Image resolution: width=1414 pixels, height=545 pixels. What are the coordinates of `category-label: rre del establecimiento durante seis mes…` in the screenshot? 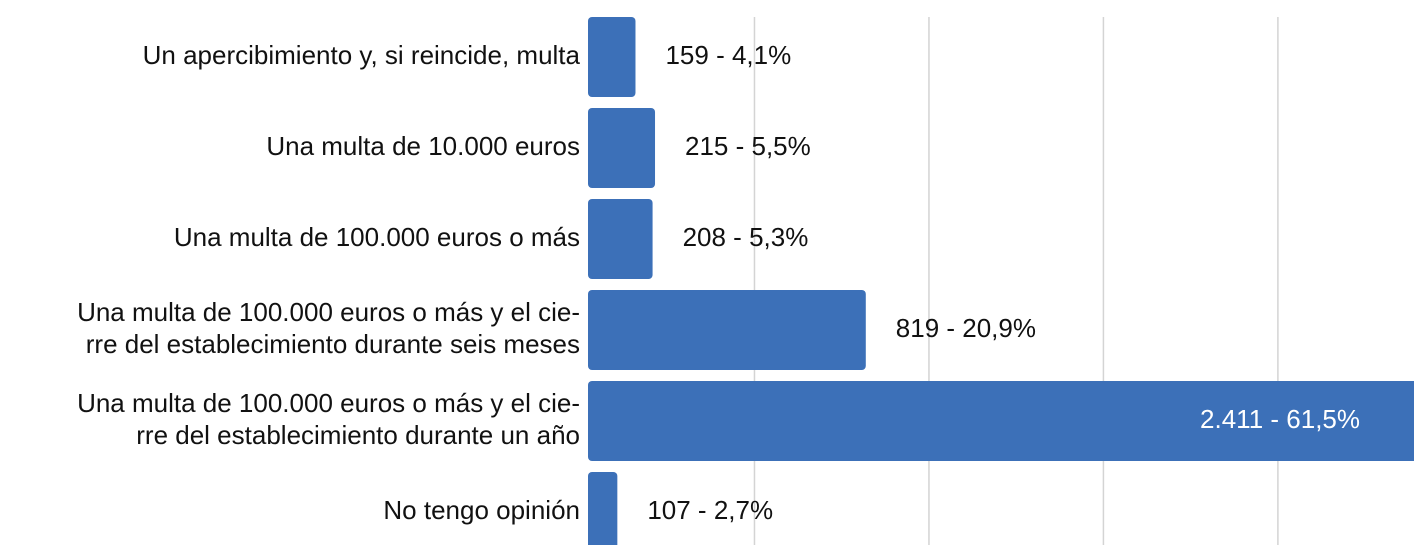 It's located at (333, 344).